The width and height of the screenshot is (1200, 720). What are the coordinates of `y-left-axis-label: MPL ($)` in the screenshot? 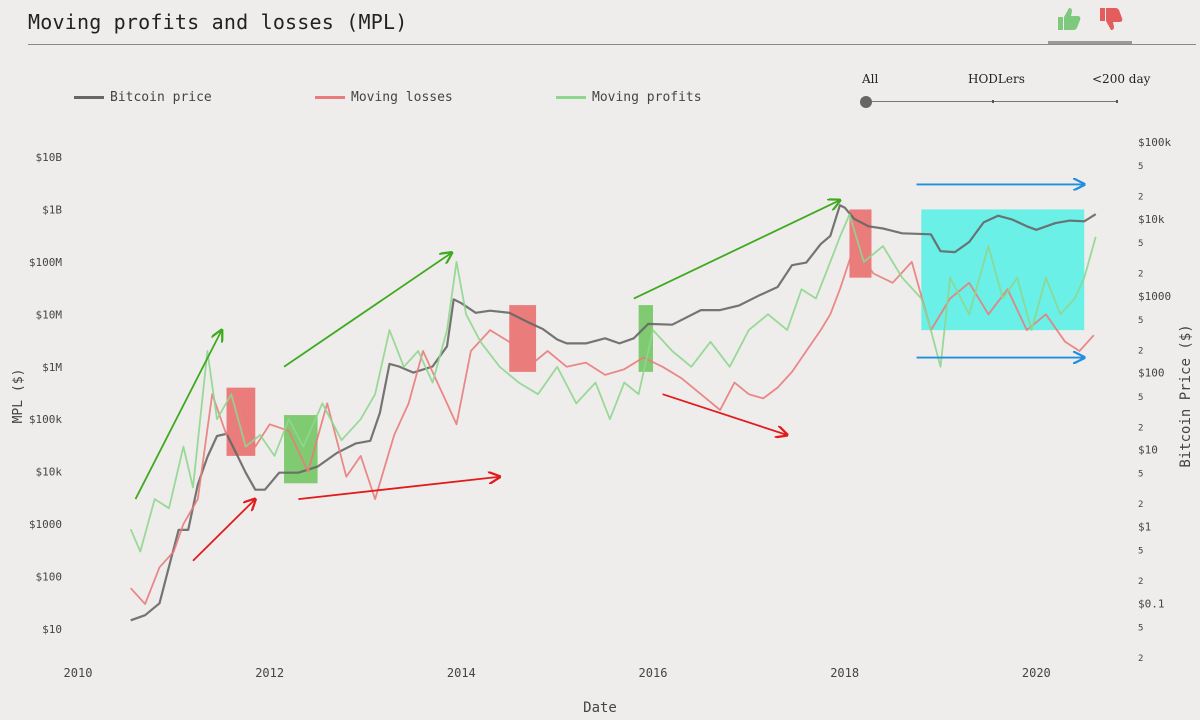 It's located at (18, 396).